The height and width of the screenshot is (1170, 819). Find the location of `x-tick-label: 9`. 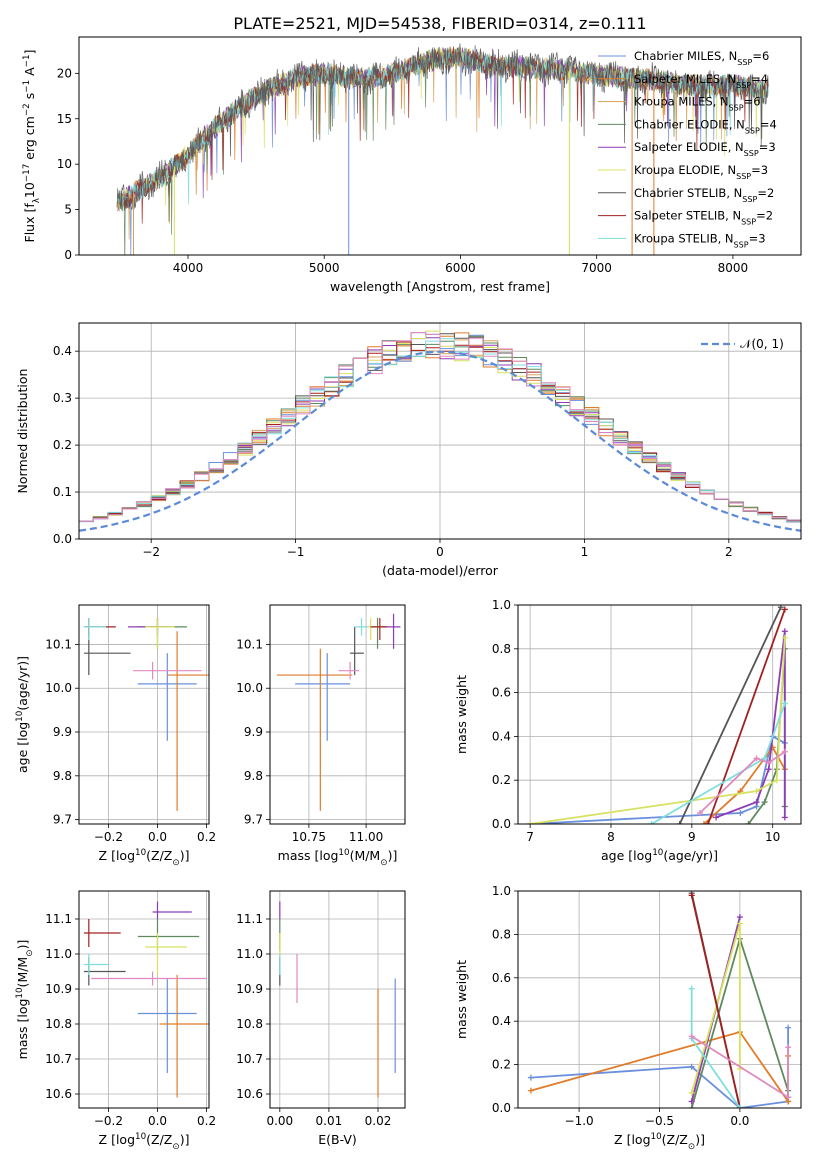

x-tick-label: 9 is located at coordinates (692, 837).